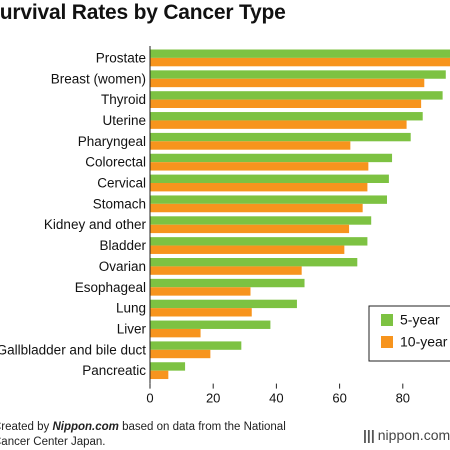  Describe the element at coordinates (73, 349) in the screenshot. I see `category-label: Gallbladder and bile duct` at that location.